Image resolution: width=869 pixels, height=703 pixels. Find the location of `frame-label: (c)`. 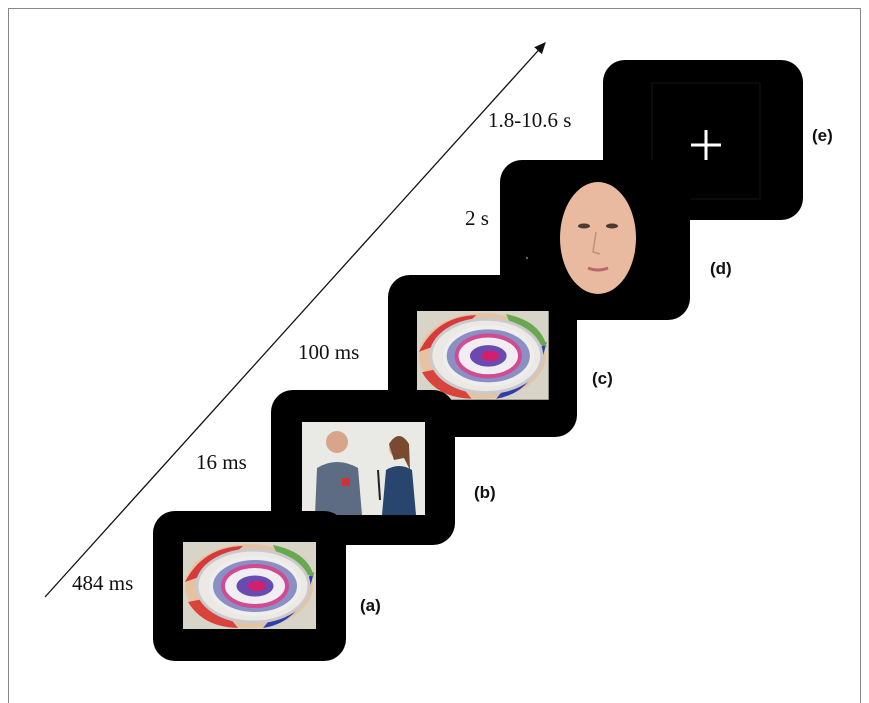

frame-label: (c) is located at coordinates (602, 378).